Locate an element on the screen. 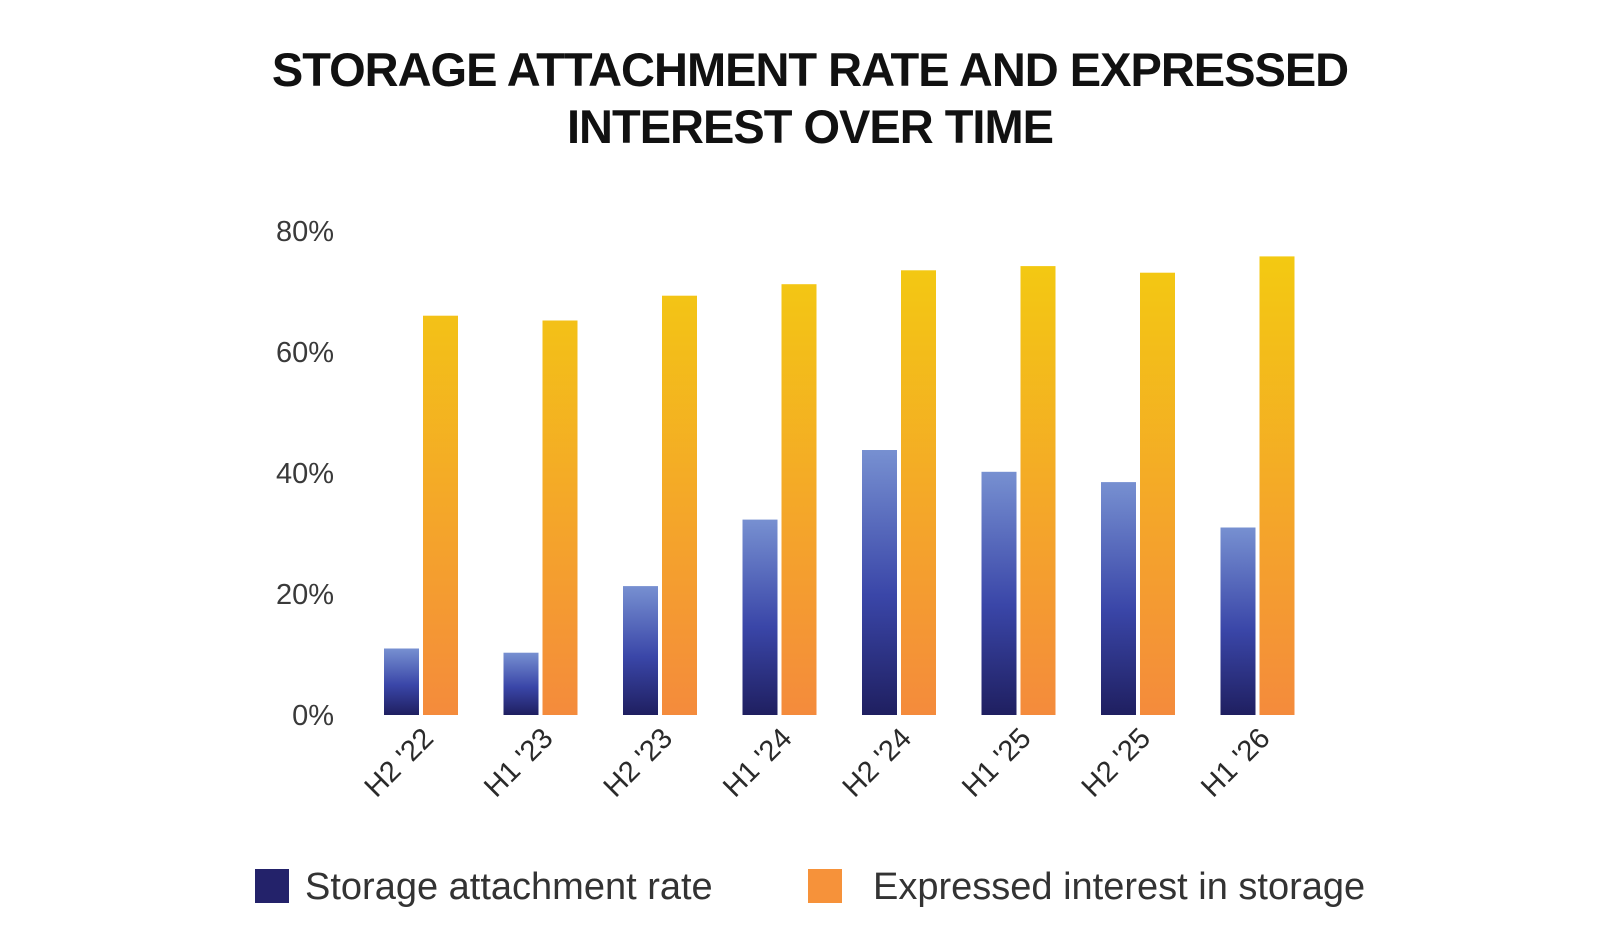 The height and width of the screenshot is (947, 1620). y-tick-40: 40% is located at coordinates (305, 474).